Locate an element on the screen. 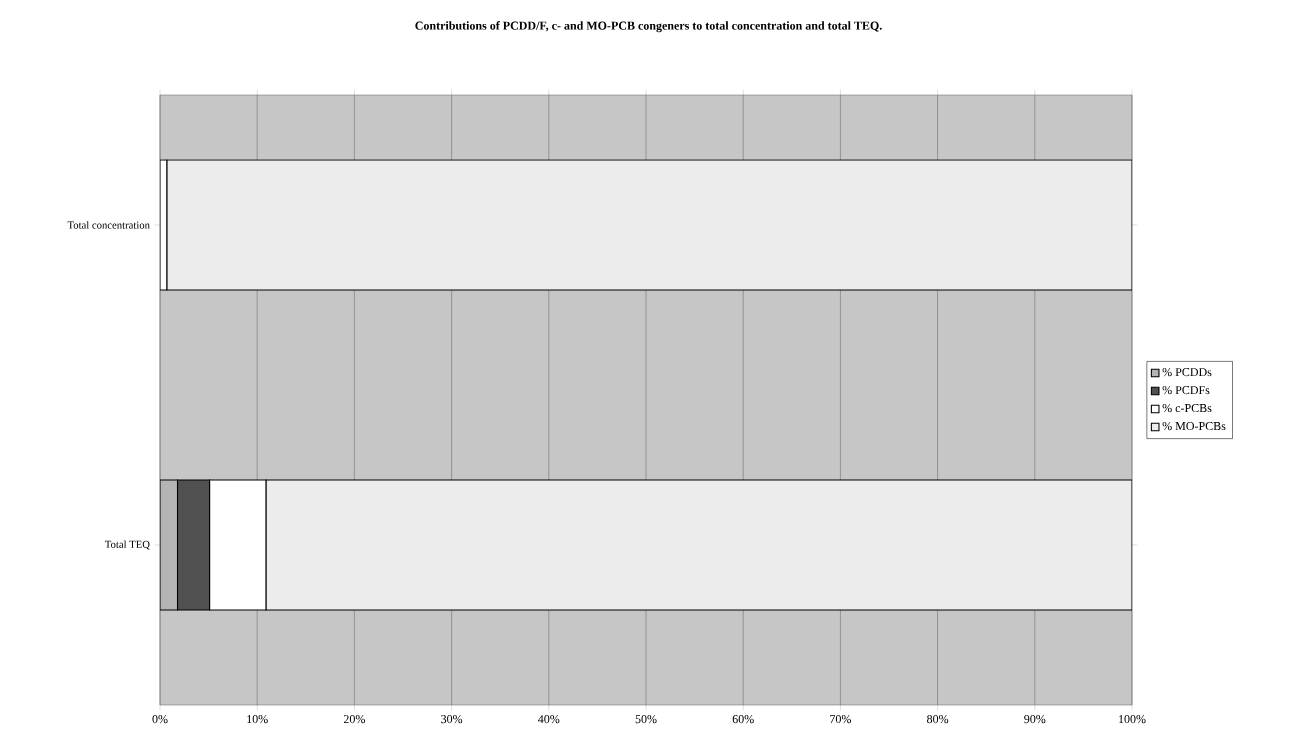 The width and height of the screenshot is (1297, 740). legend-label: % MO-PCBs is located at coordinates (1194, 426).